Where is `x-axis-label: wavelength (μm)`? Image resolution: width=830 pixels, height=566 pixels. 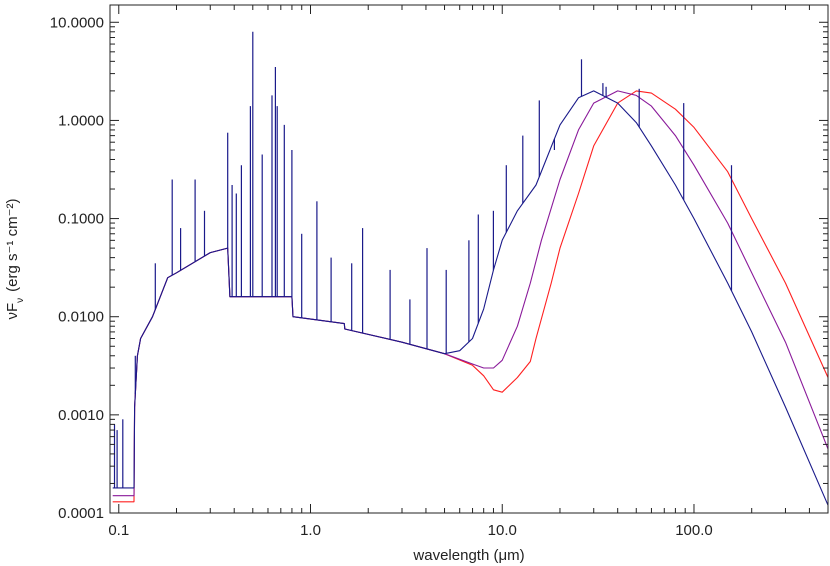
x-axis-label: wavelength (μm) is located at coordinates (468, 555).